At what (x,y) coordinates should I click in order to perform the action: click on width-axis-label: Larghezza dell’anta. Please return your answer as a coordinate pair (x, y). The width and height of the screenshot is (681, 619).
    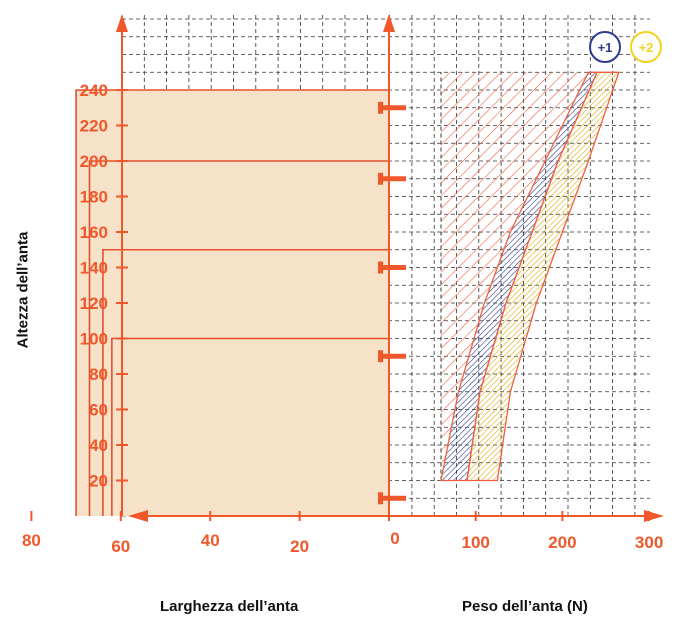
    Looking at the image, I should click on (229, 606).